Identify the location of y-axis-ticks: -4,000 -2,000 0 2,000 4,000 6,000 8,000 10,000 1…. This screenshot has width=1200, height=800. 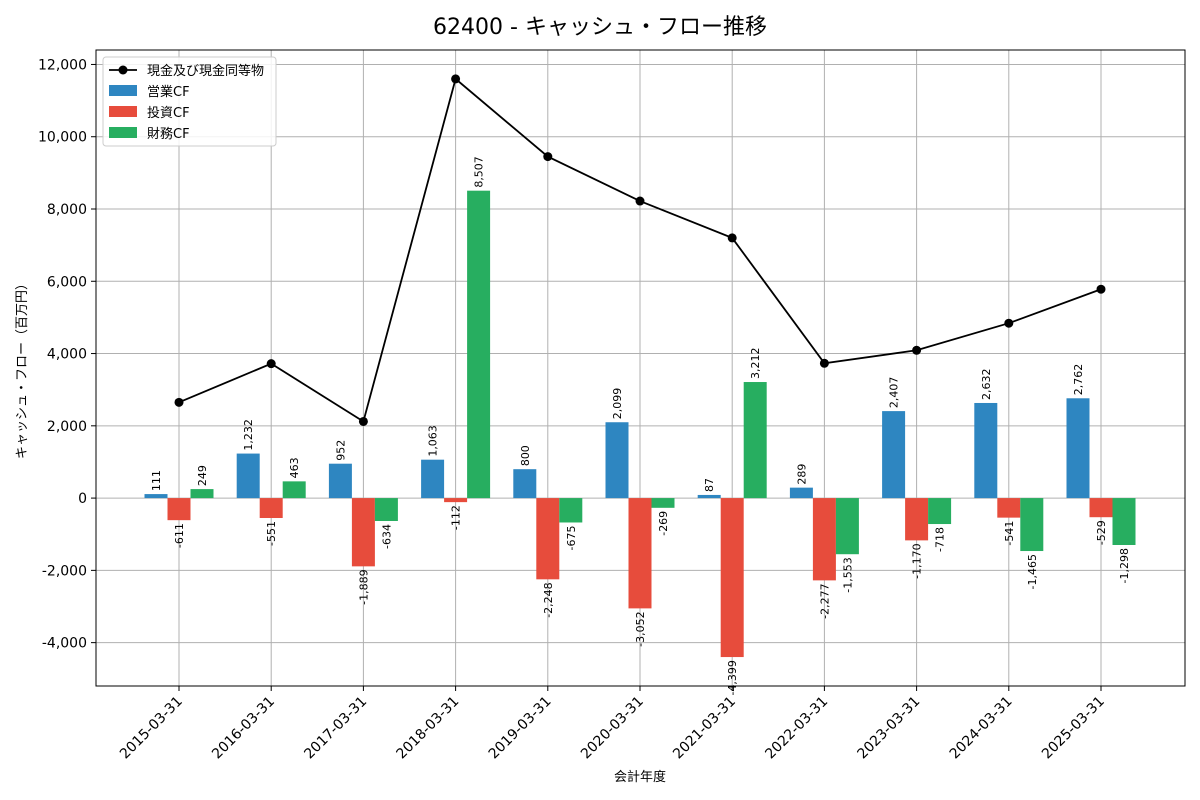
(67, 354).